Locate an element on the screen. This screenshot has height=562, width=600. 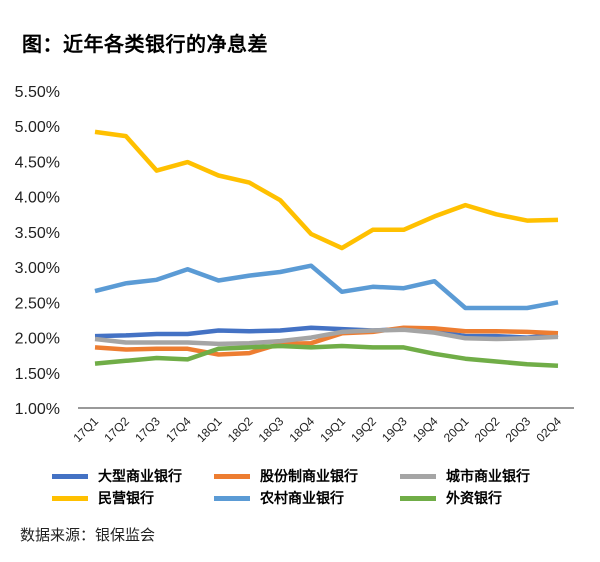
legend-item-rural-banks: 农村商业银行 is located at coordinates (307, 498).